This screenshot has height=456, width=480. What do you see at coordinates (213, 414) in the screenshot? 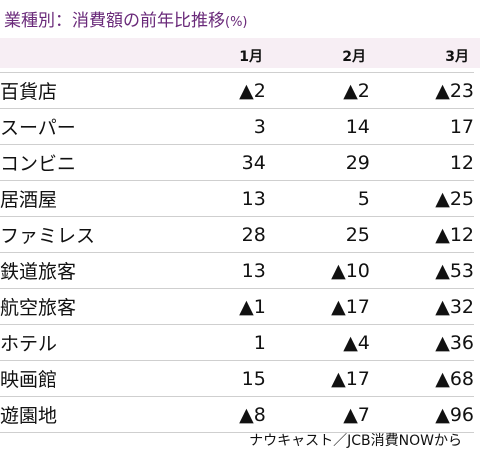
I see `value-cell-jan: ▲8` at bounding box center [213, 414].